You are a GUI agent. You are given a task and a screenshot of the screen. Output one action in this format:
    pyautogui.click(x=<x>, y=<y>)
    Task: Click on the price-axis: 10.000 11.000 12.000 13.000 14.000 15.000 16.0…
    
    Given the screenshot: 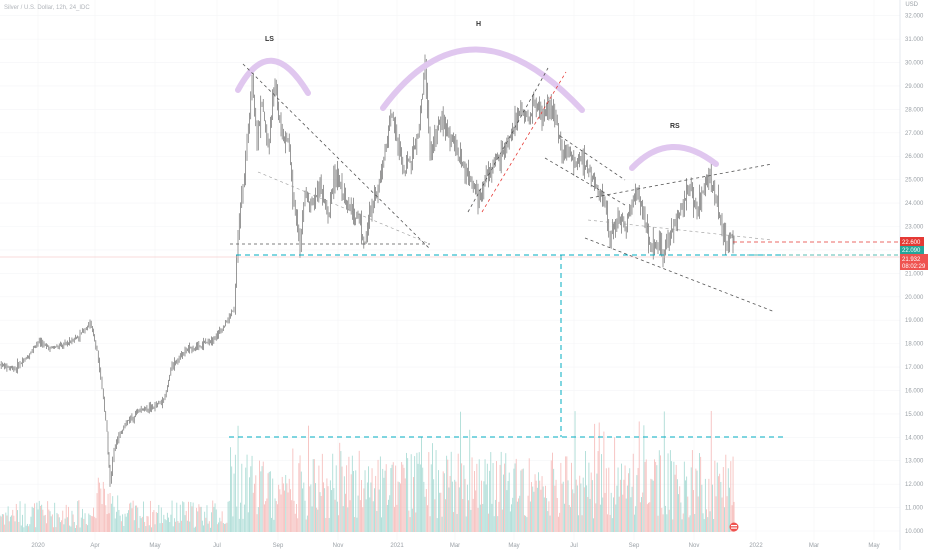 What is the action you would take?
    pyautogui.click(x=911, y=275)
    